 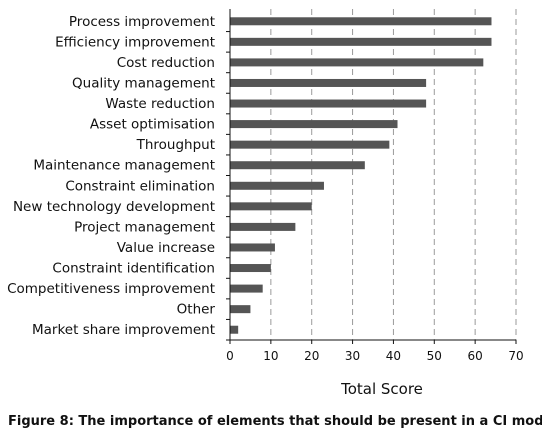 What do you see at coordinates (374, 356) in the screenshot?
I see `x-tick-labels: 0 10 20 30 40 50 60 70` at bounding box center [374, 356].